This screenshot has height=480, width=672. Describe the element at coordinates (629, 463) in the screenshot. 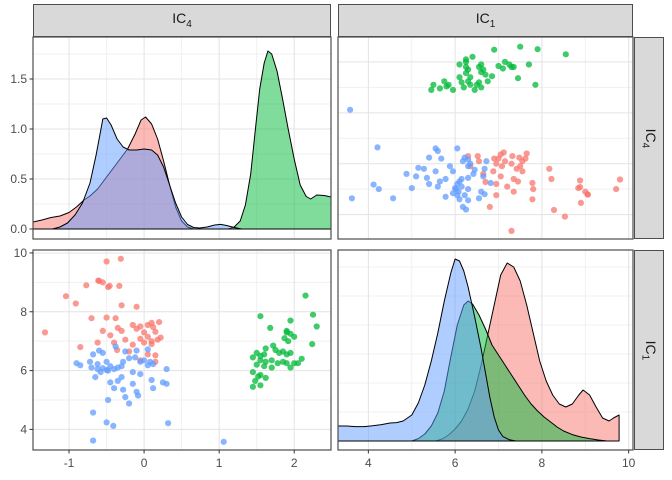

I see `axis-tick-label: 10` at that location.